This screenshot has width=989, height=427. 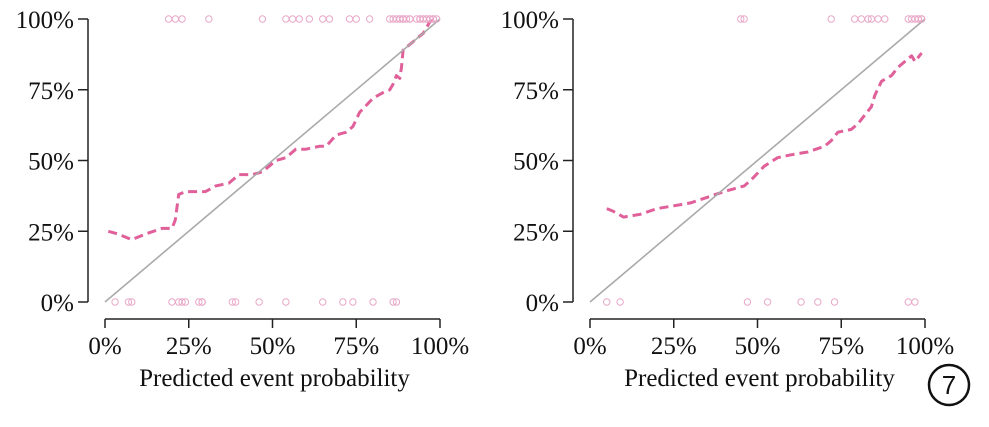 I want to click on badge-circle, so click(x=949, y=385).